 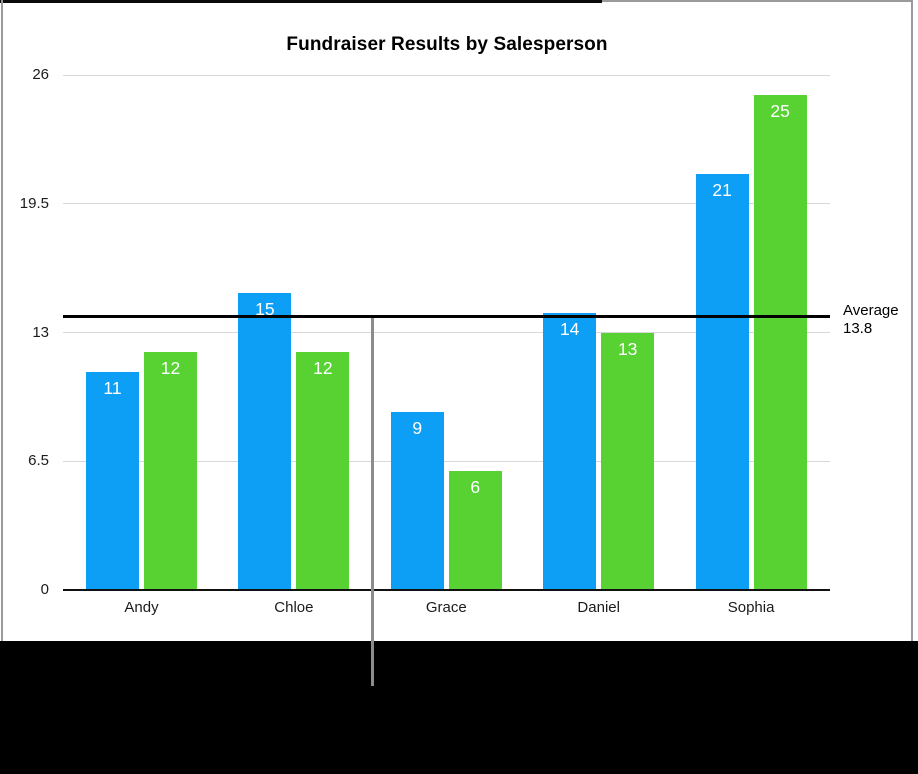 I want to click on bar-blue-series-sophia: 21, so click(x=722, y=382).